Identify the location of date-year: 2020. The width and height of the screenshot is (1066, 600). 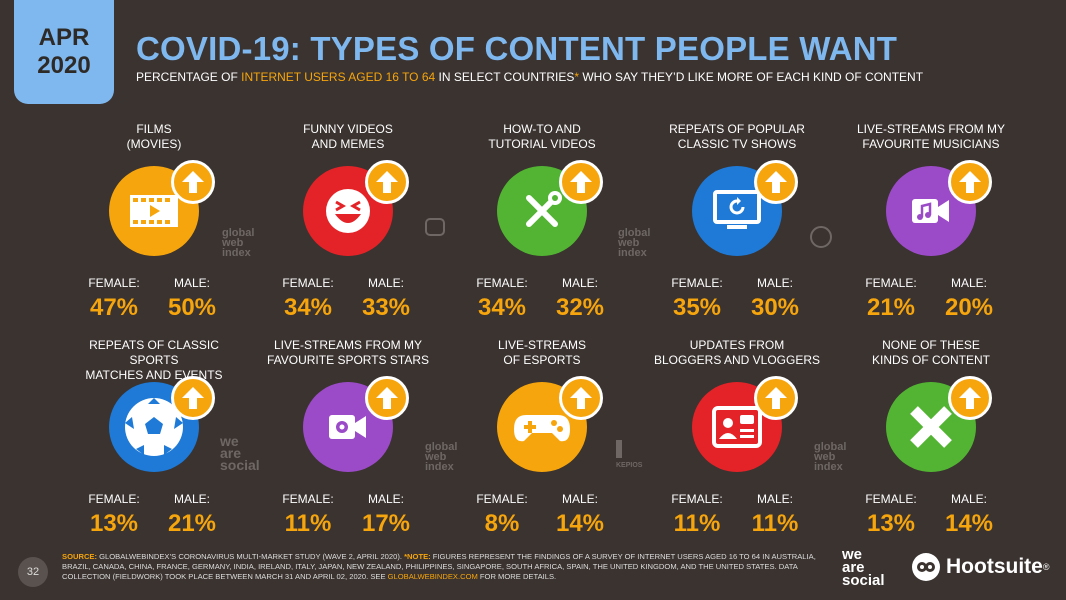
(64, 65).